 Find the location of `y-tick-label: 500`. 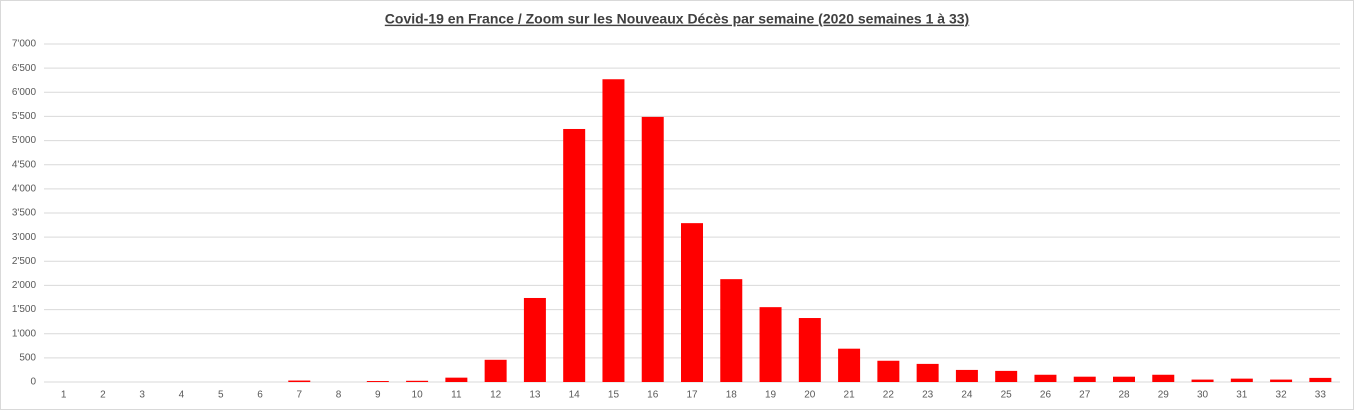

y-tick-label: 500 is located at coordinates (27, 357).